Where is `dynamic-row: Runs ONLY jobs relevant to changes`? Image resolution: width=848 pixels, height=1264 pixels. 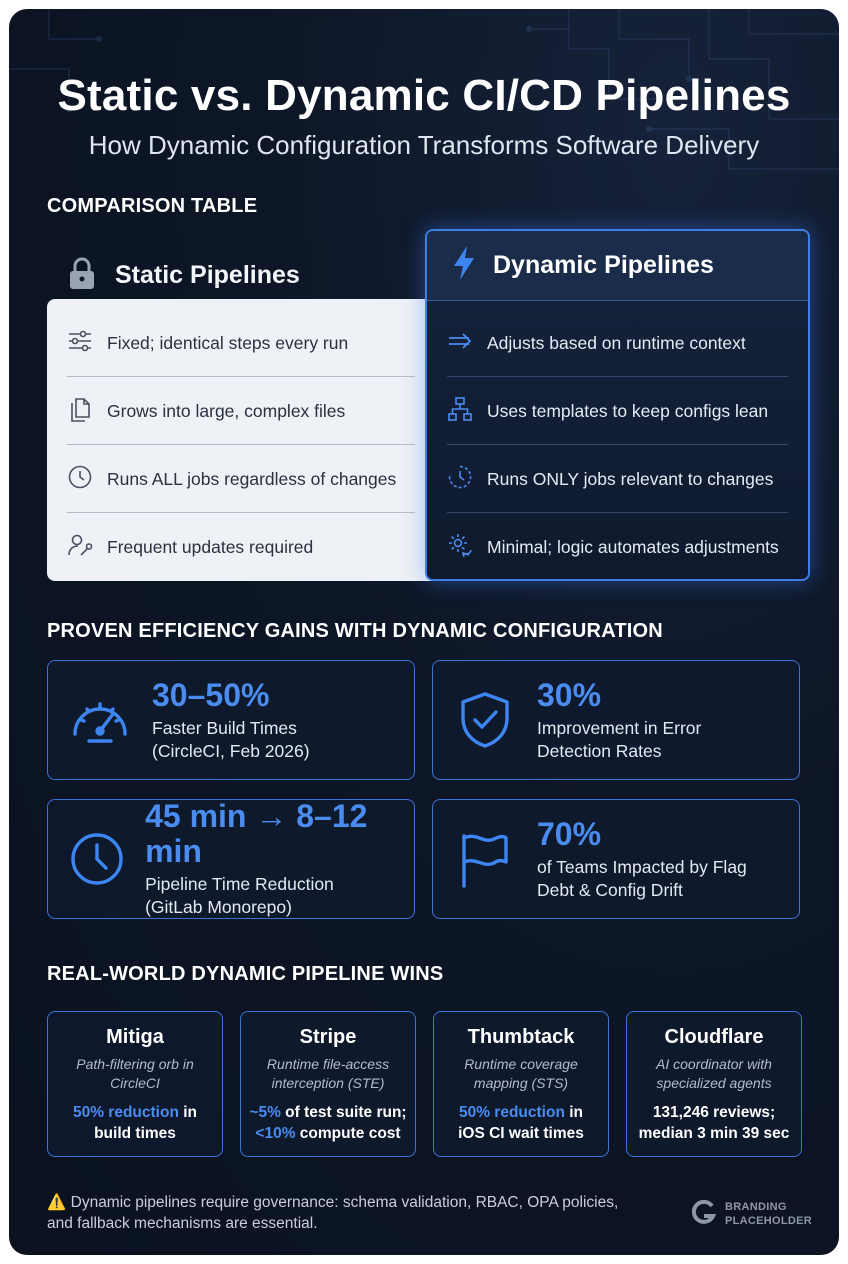
dynamic-row: Runs ONLY jobs relevant to changes is located at coordinates (617, 479).